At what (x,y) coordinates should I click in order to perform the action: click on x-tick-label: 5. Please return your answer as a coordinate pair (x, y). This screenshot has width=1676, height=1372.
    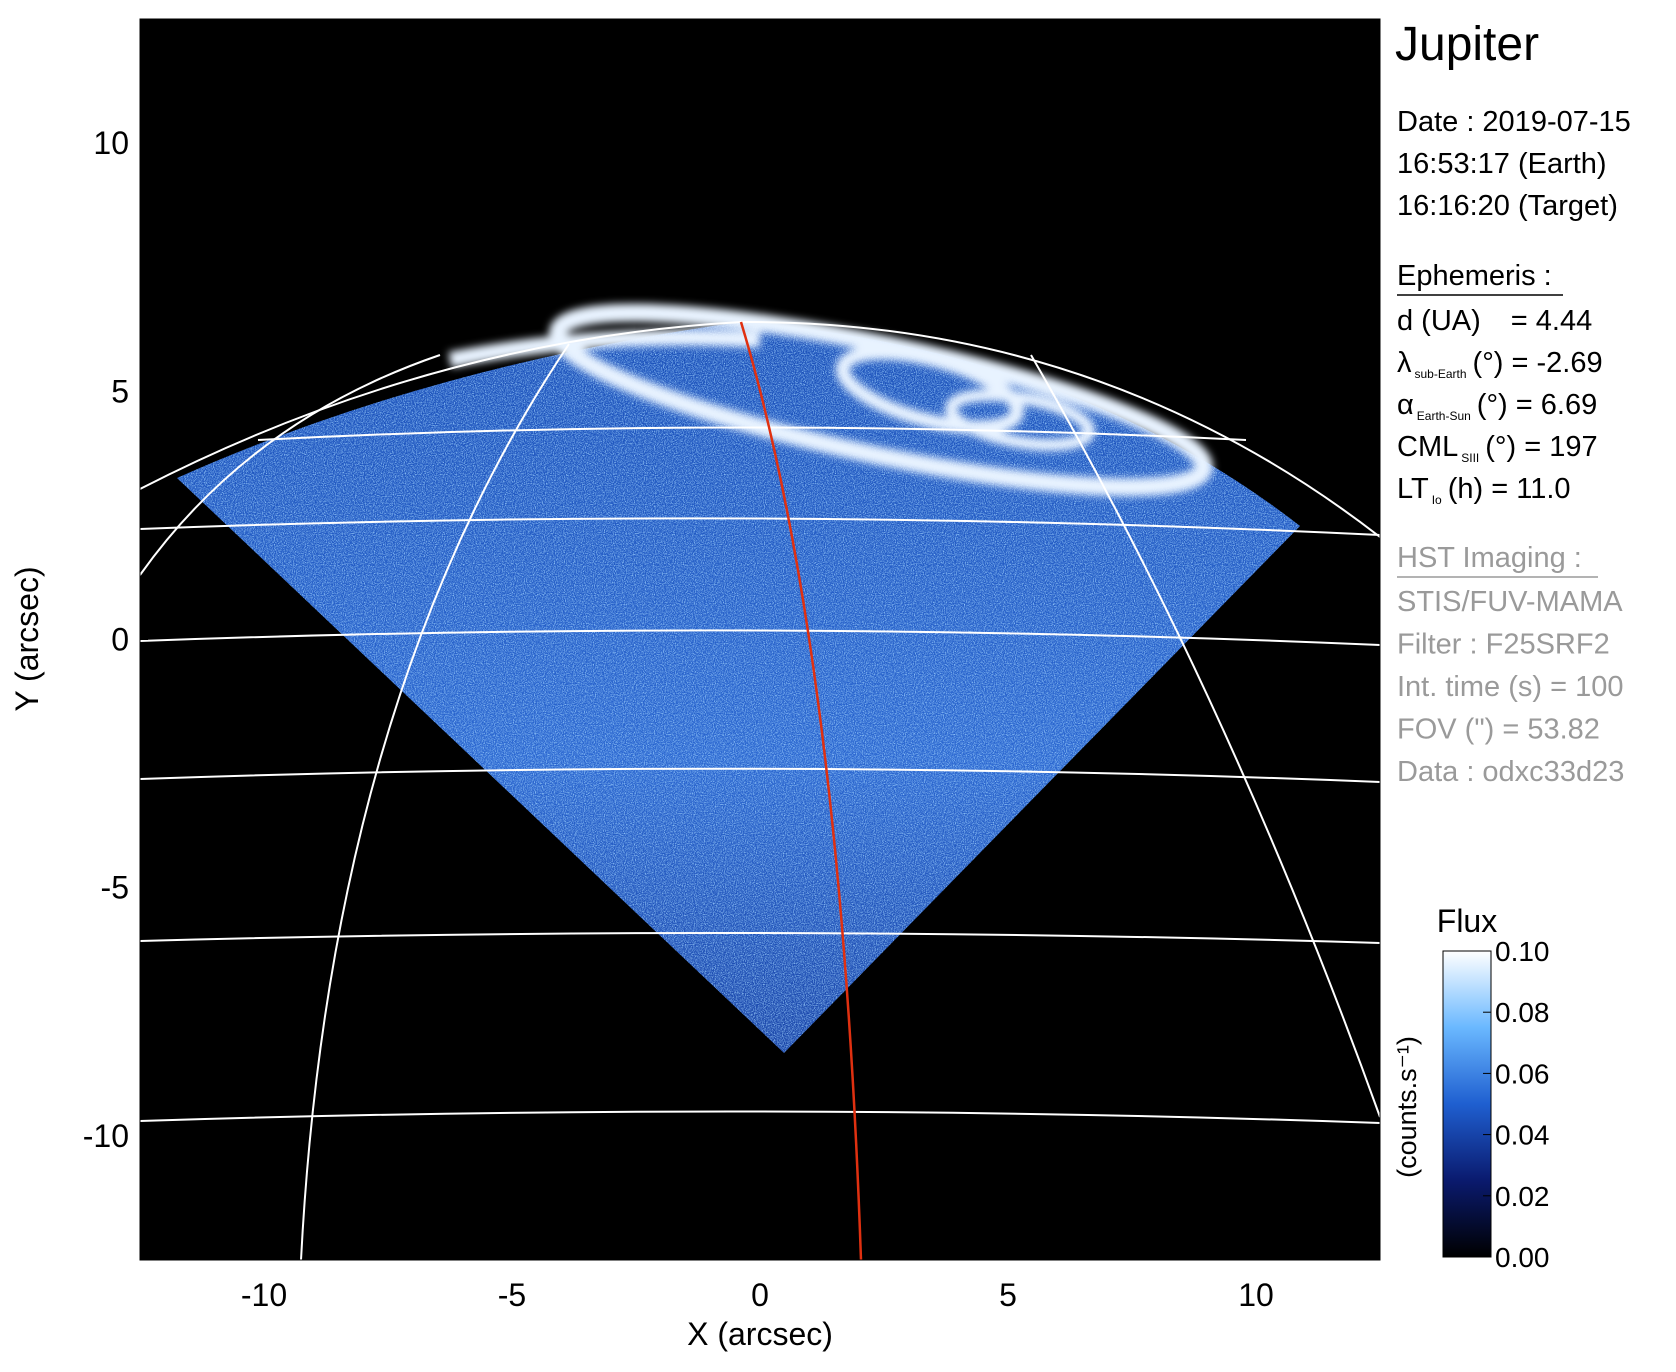
    Looking at the image, I should click on (1008, 1295).